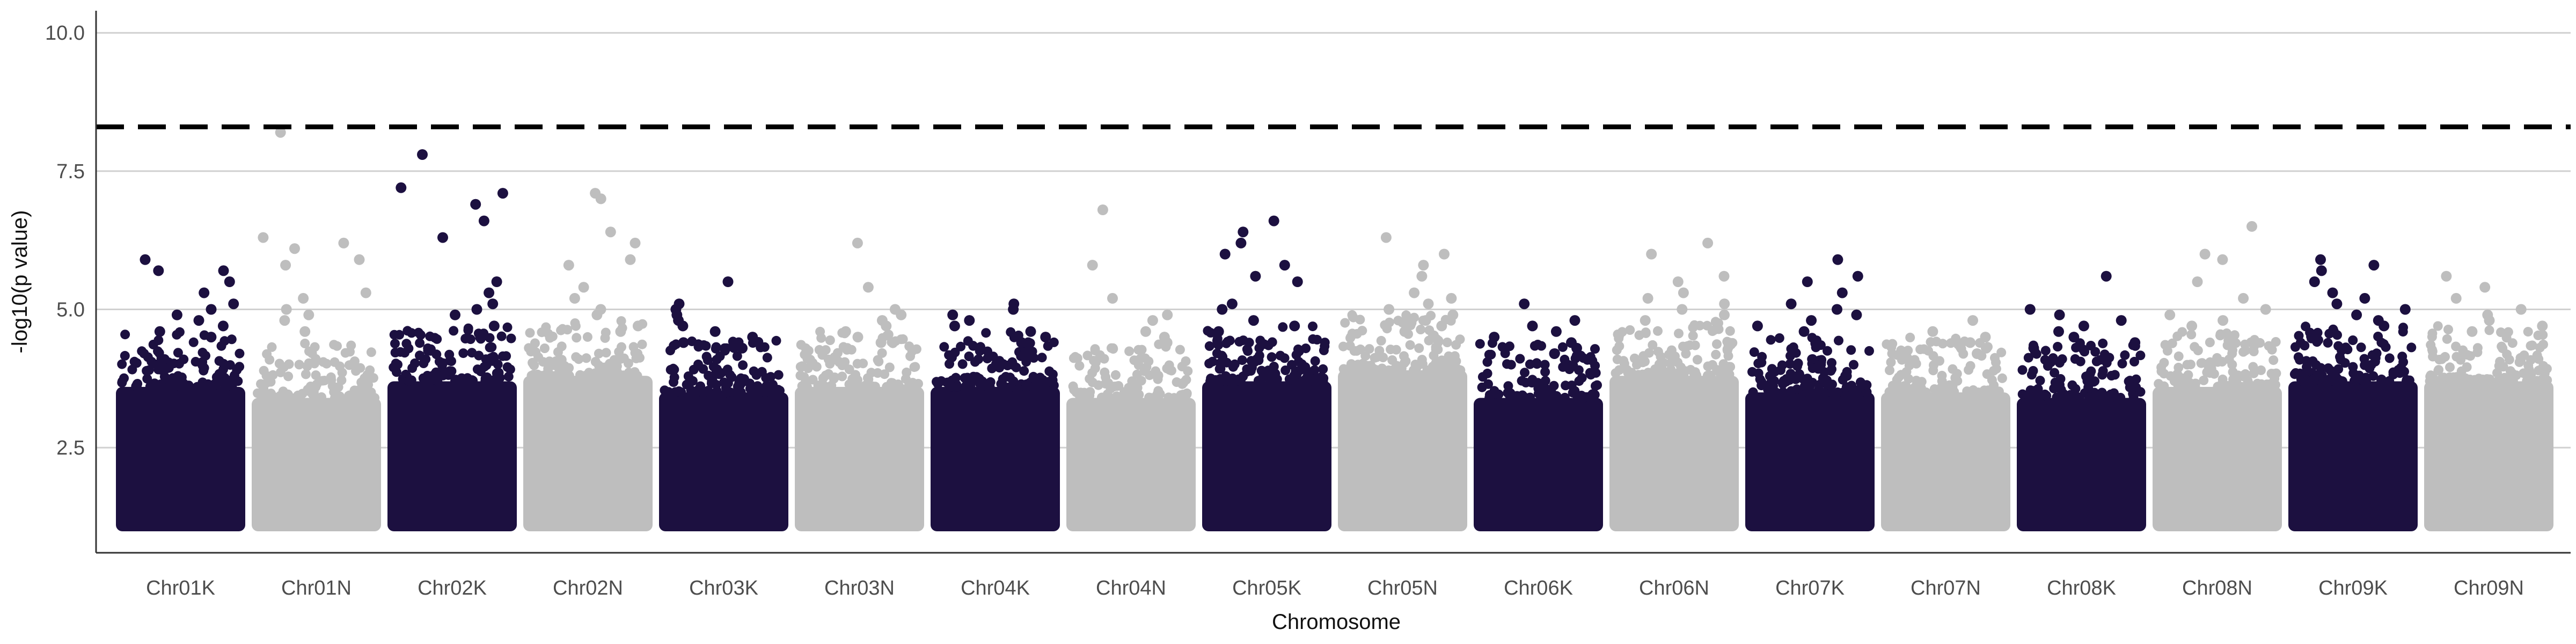 This screenshot has width=2576, height=644. What do you see at coordinates (859, 458) in the screenshot?
I see `point-band-Chr03N` at bounding box center [859, 458].